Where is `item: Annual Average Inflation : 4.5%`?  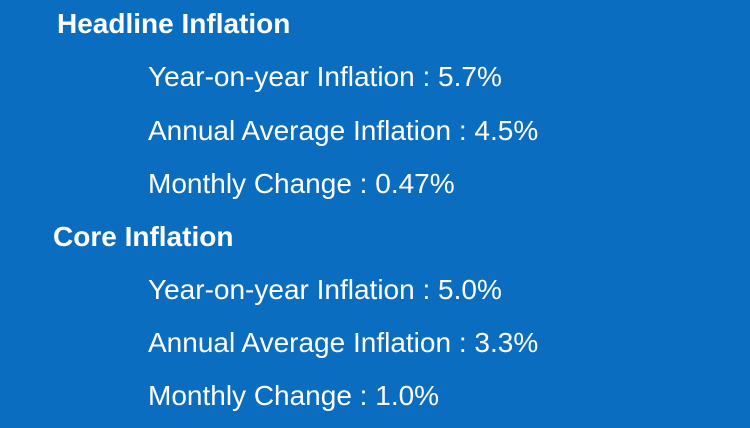
item: Annual Average Inflation : 4.5% is located at coordinates (343, 130).